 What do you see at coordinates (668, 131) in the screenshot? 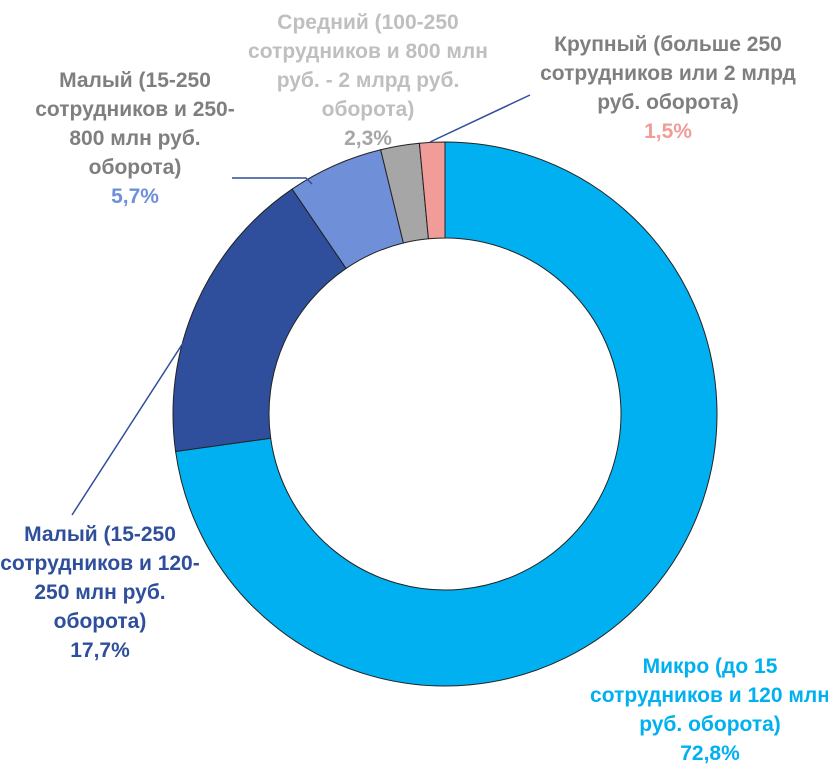
I see `value-label: 1,5%` at bounding box center [668, 131].